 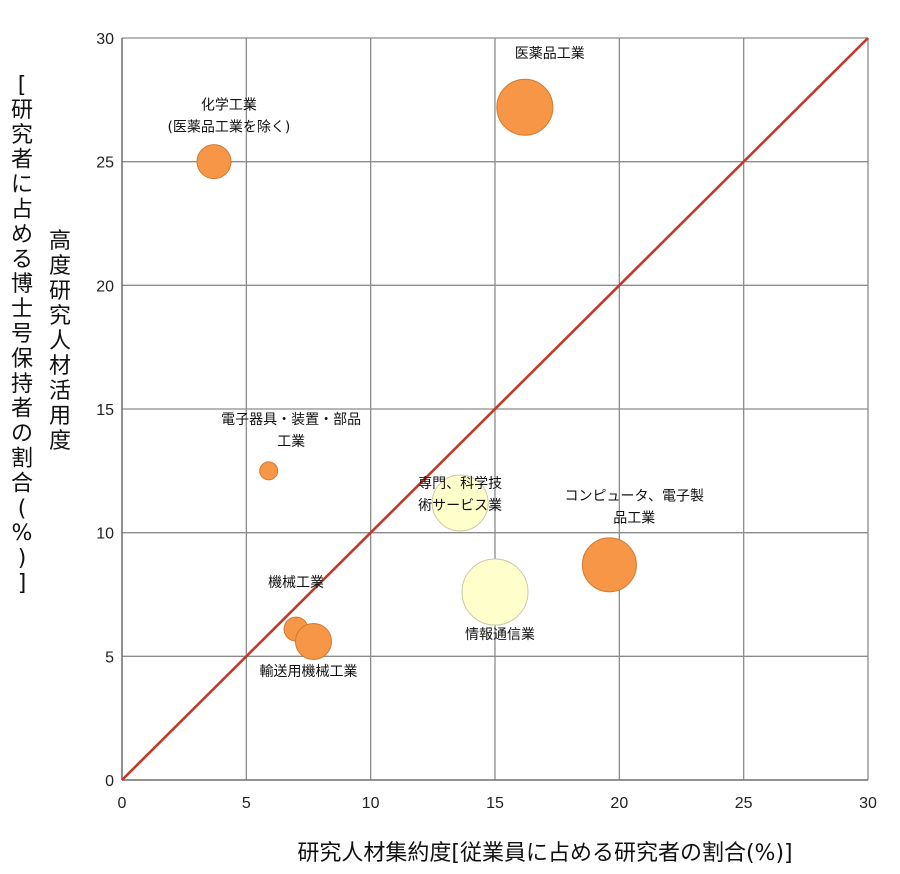 I want to click on y-tick-label: 20, so click(x=105, y=286).